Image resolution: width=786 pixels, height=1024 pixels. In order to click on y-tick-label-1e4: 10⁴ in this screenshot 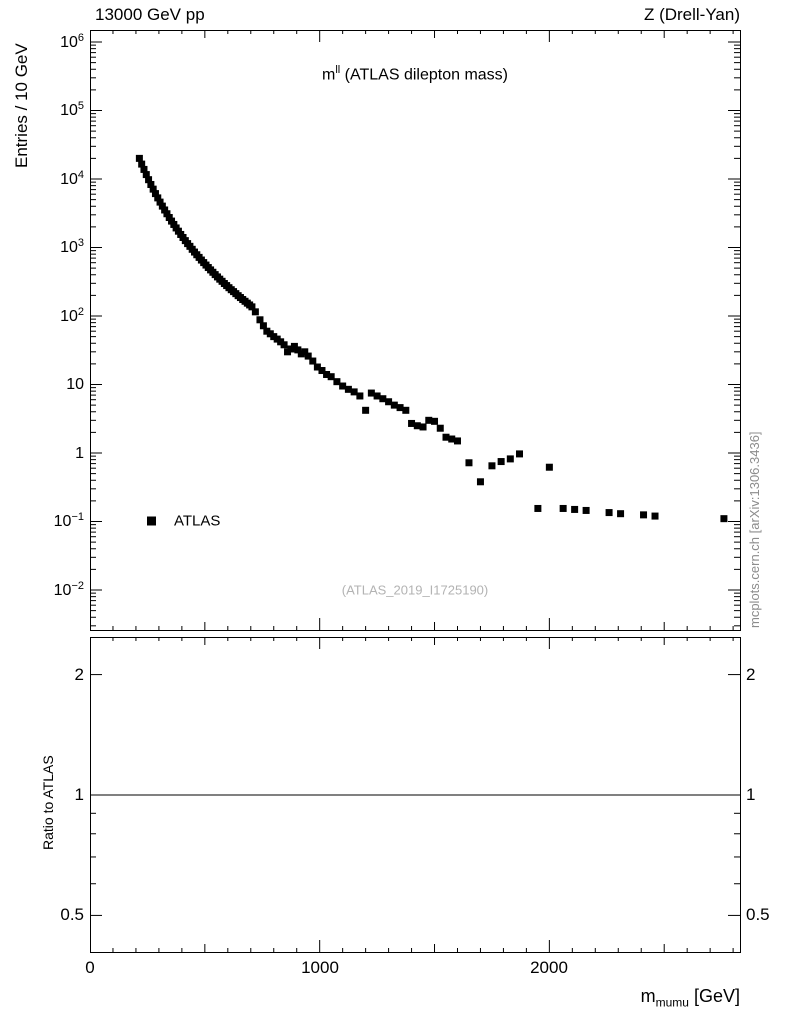, I will do `click(72, 178)`.